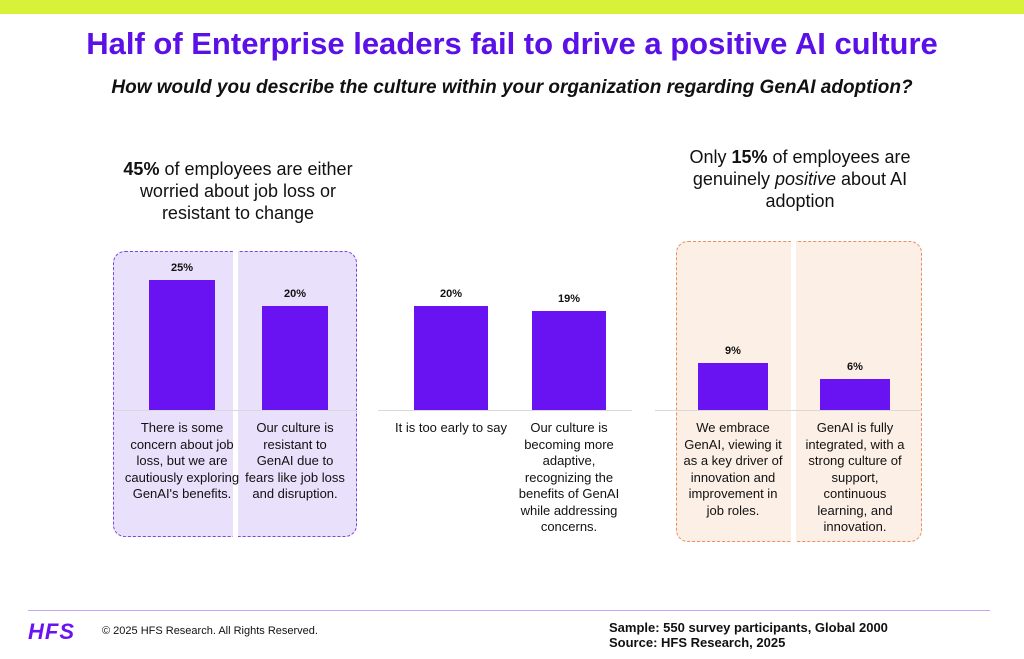  What do you see at coordinates (710, 157) in the screenshot?
I see `callout-right-prefix: Only` at bounding box center [710, 157].